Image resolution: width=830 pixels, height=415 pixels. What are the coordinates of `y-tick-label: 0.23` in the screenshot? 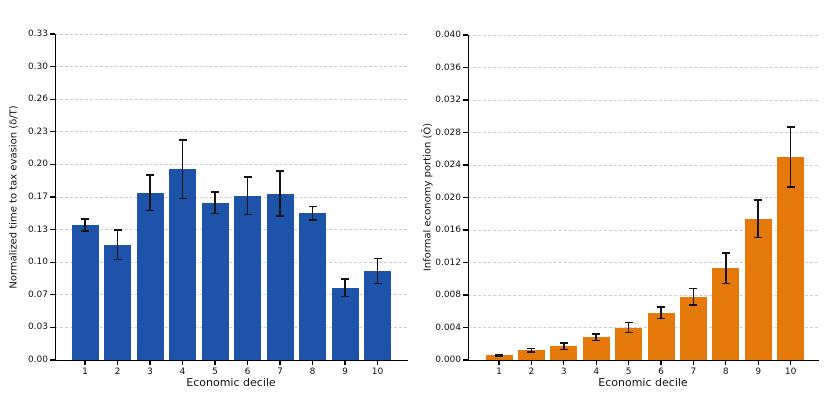 It's located at (37, 131).